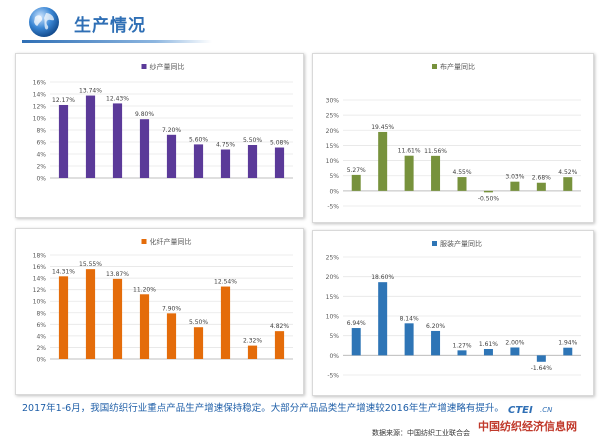 The image size is (608, 448). Describe the element at coordinates (110, 26) in the screenshot. I see `page-title: 生产情况` at that location.